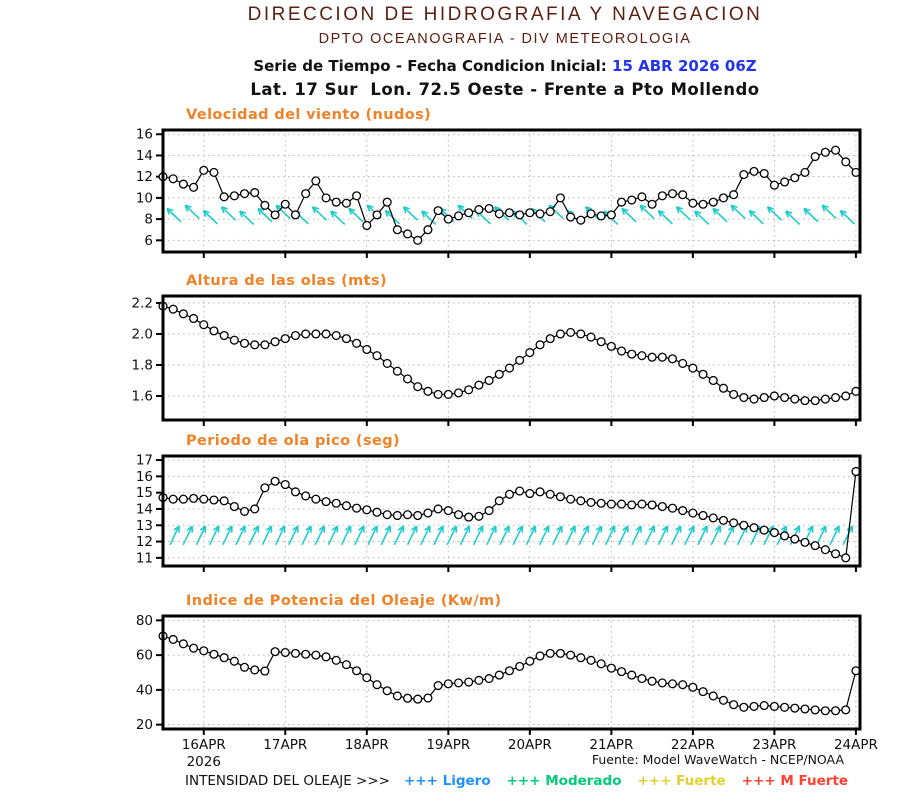  What do you see at coordinates (144, 198) in the screenshot?
I see `y-tick-label: 10` at bounding box center [144, 198].